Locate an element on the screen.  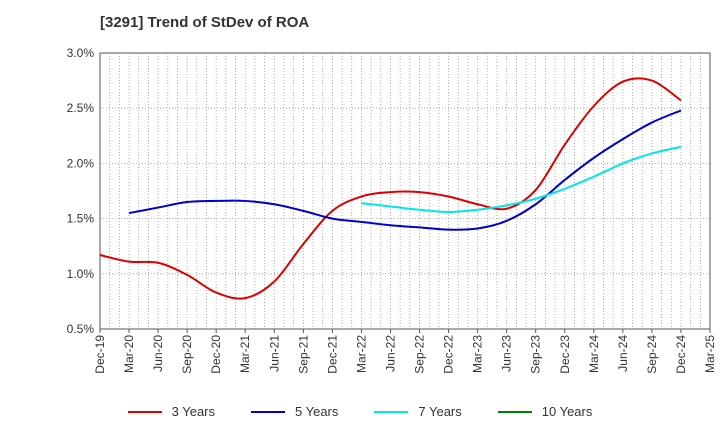
legend-item-5-years: 5 Years is located at coordinates (294, 411).